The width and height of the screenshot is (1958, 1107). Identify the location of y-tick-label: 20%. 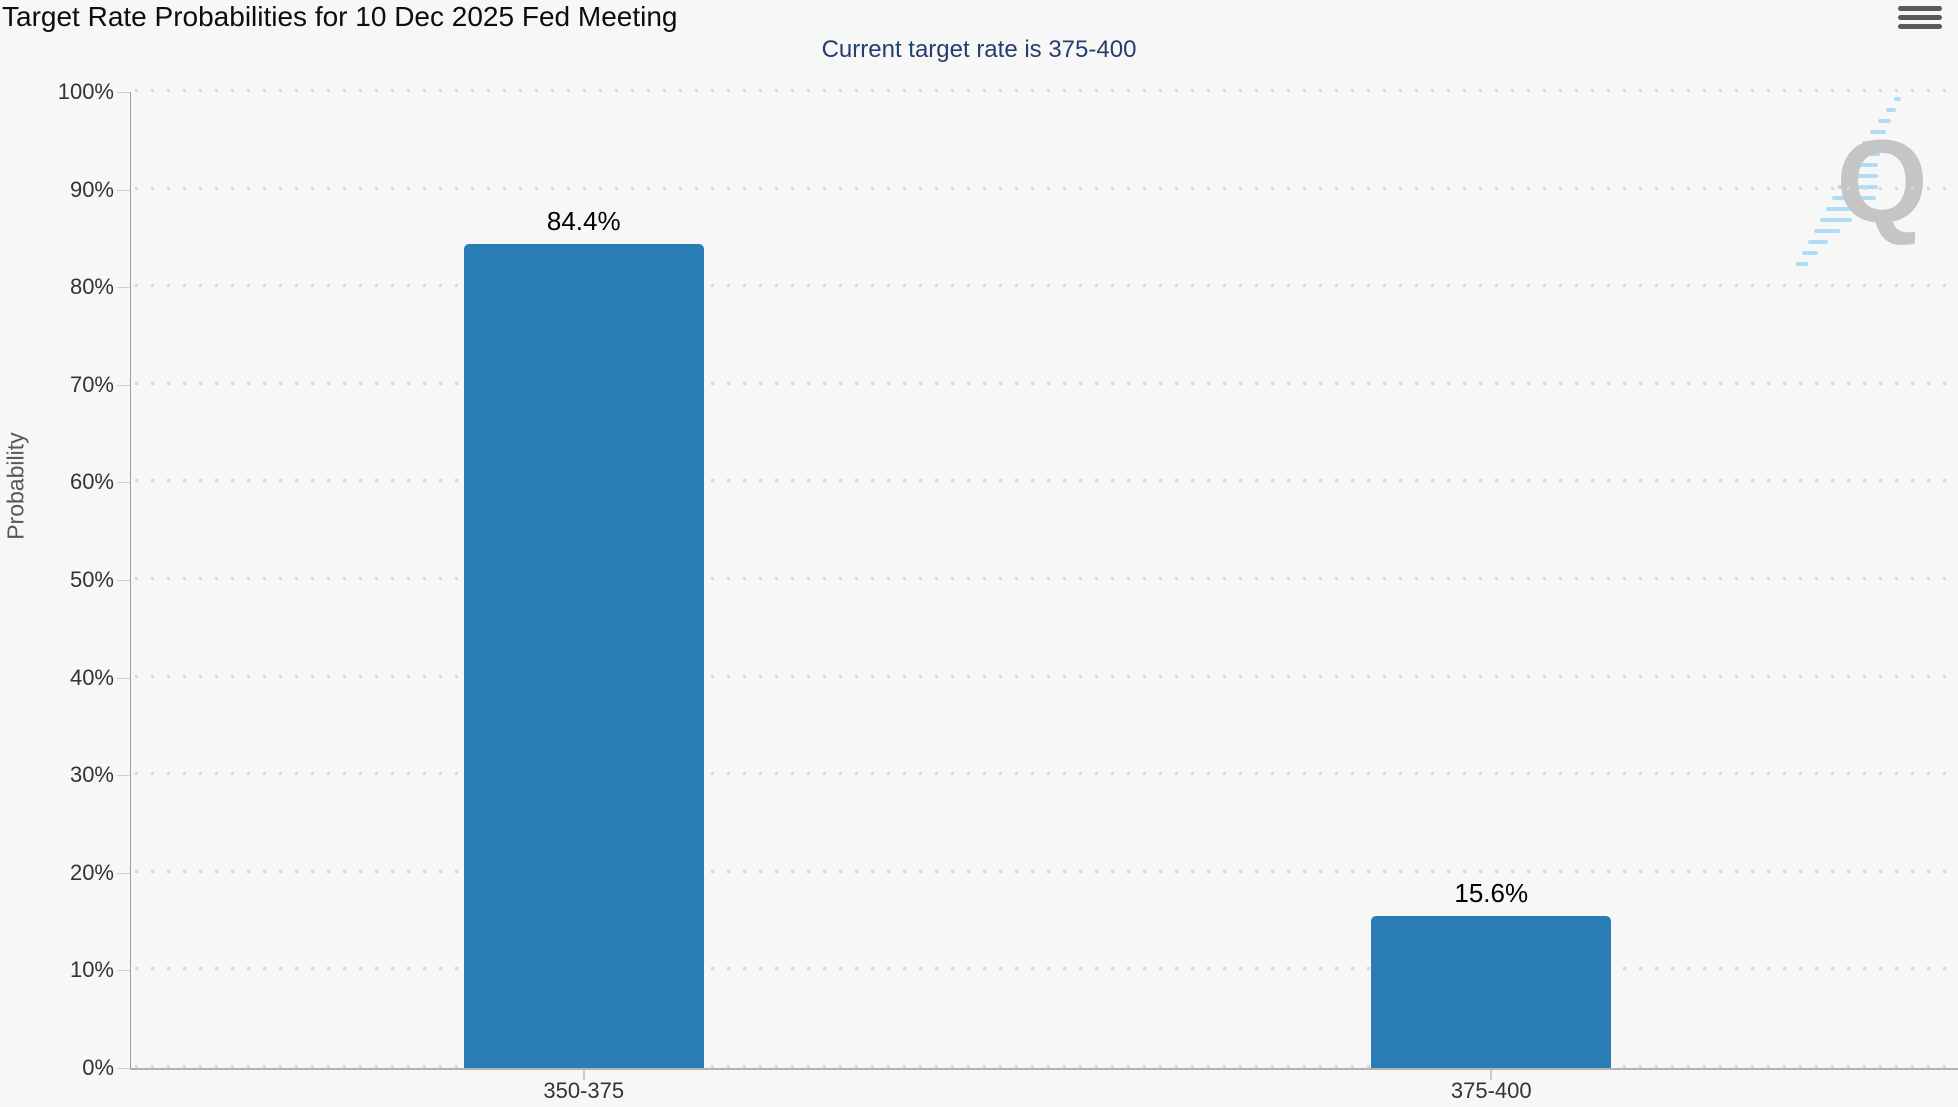
(91, 872).